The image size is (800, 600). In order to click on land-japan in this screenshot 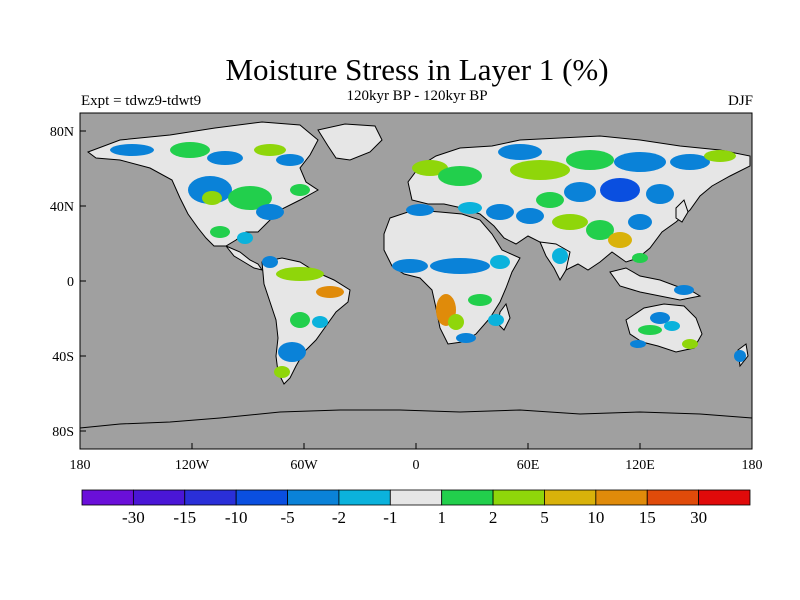, I will do `click(682, 211)`.